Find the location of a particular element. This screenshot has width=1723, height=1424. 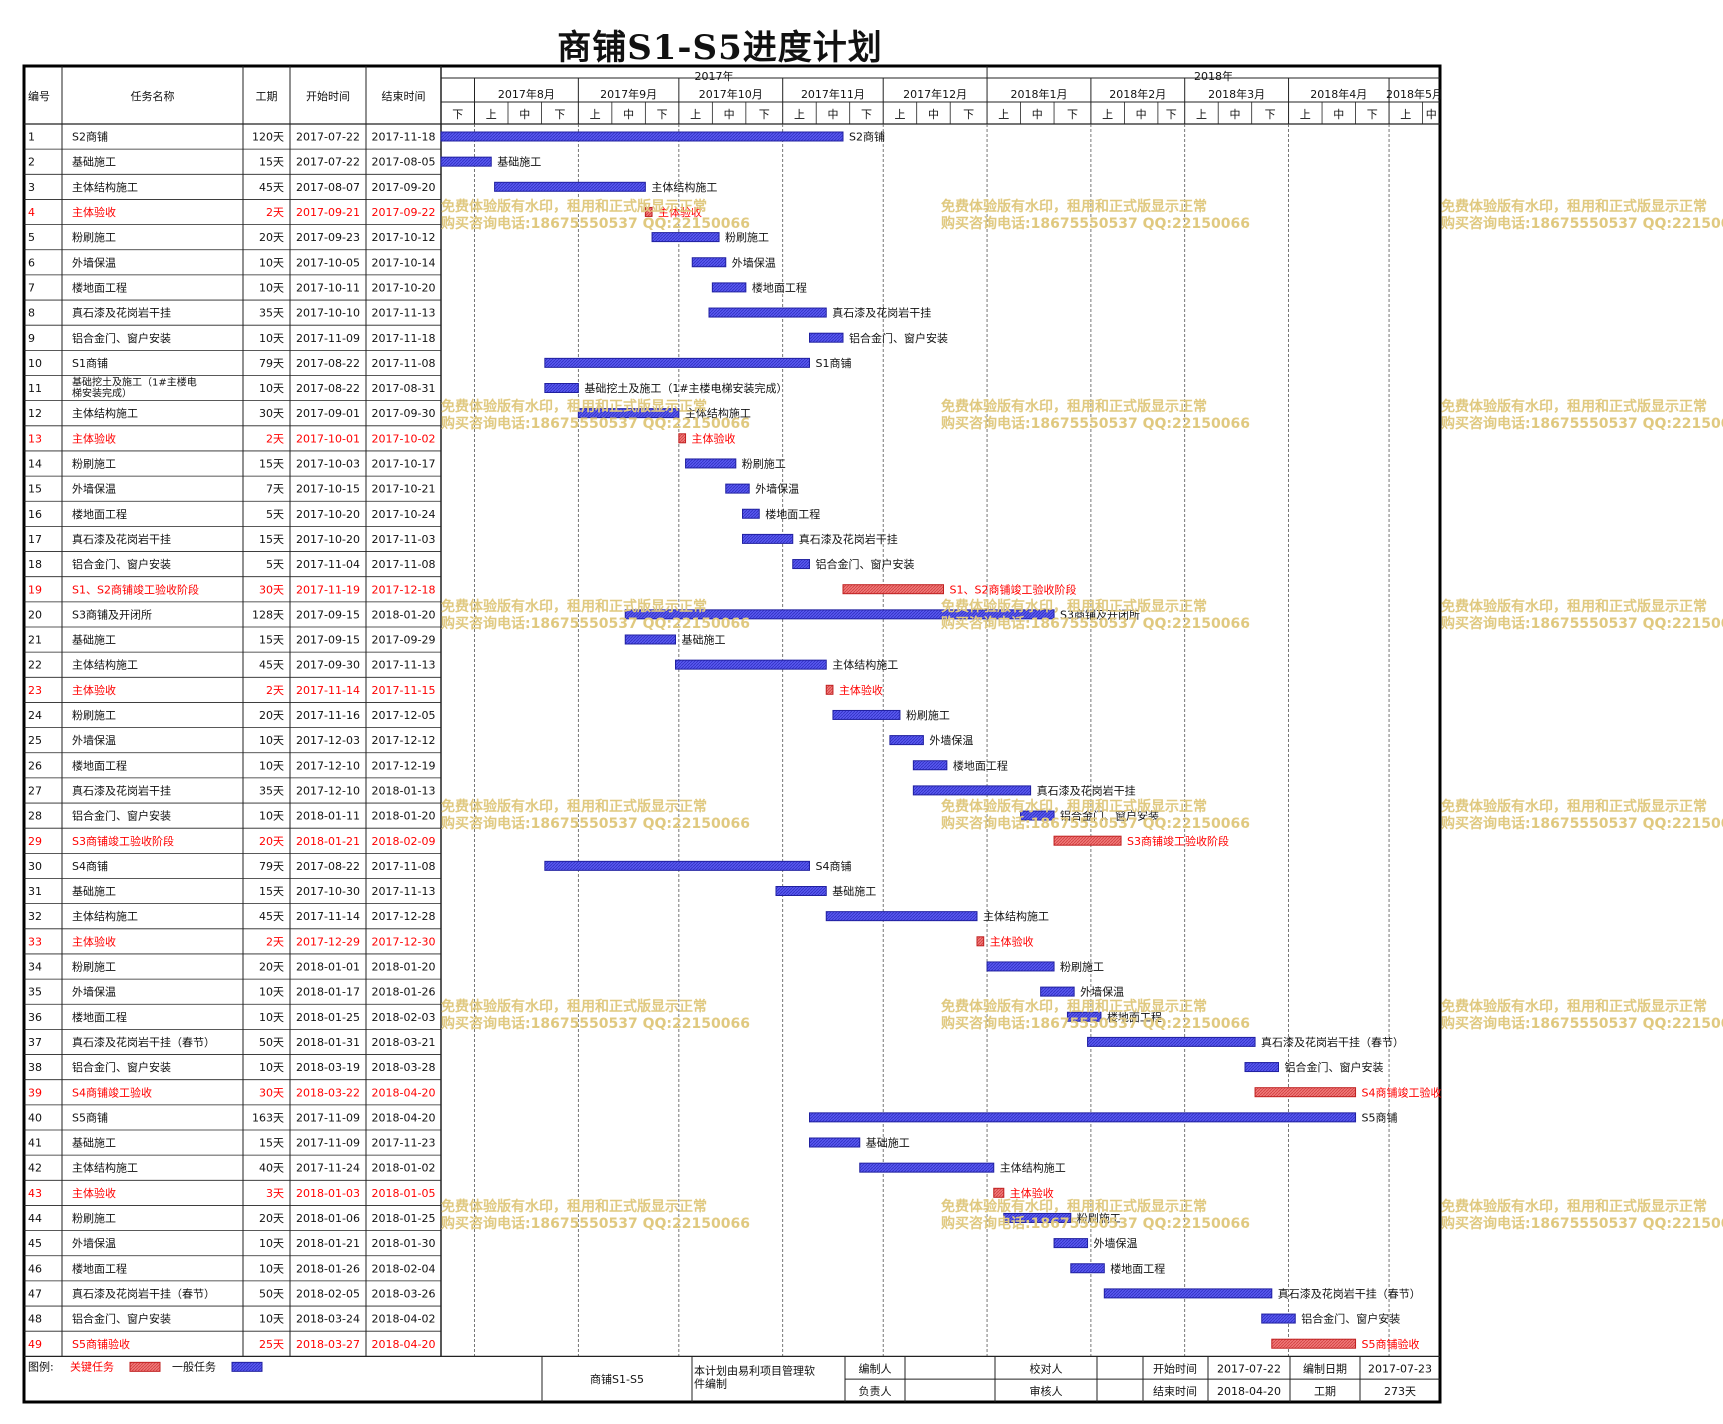

footer-duration-label: 工期 is located at coordinates (1325, 1391).